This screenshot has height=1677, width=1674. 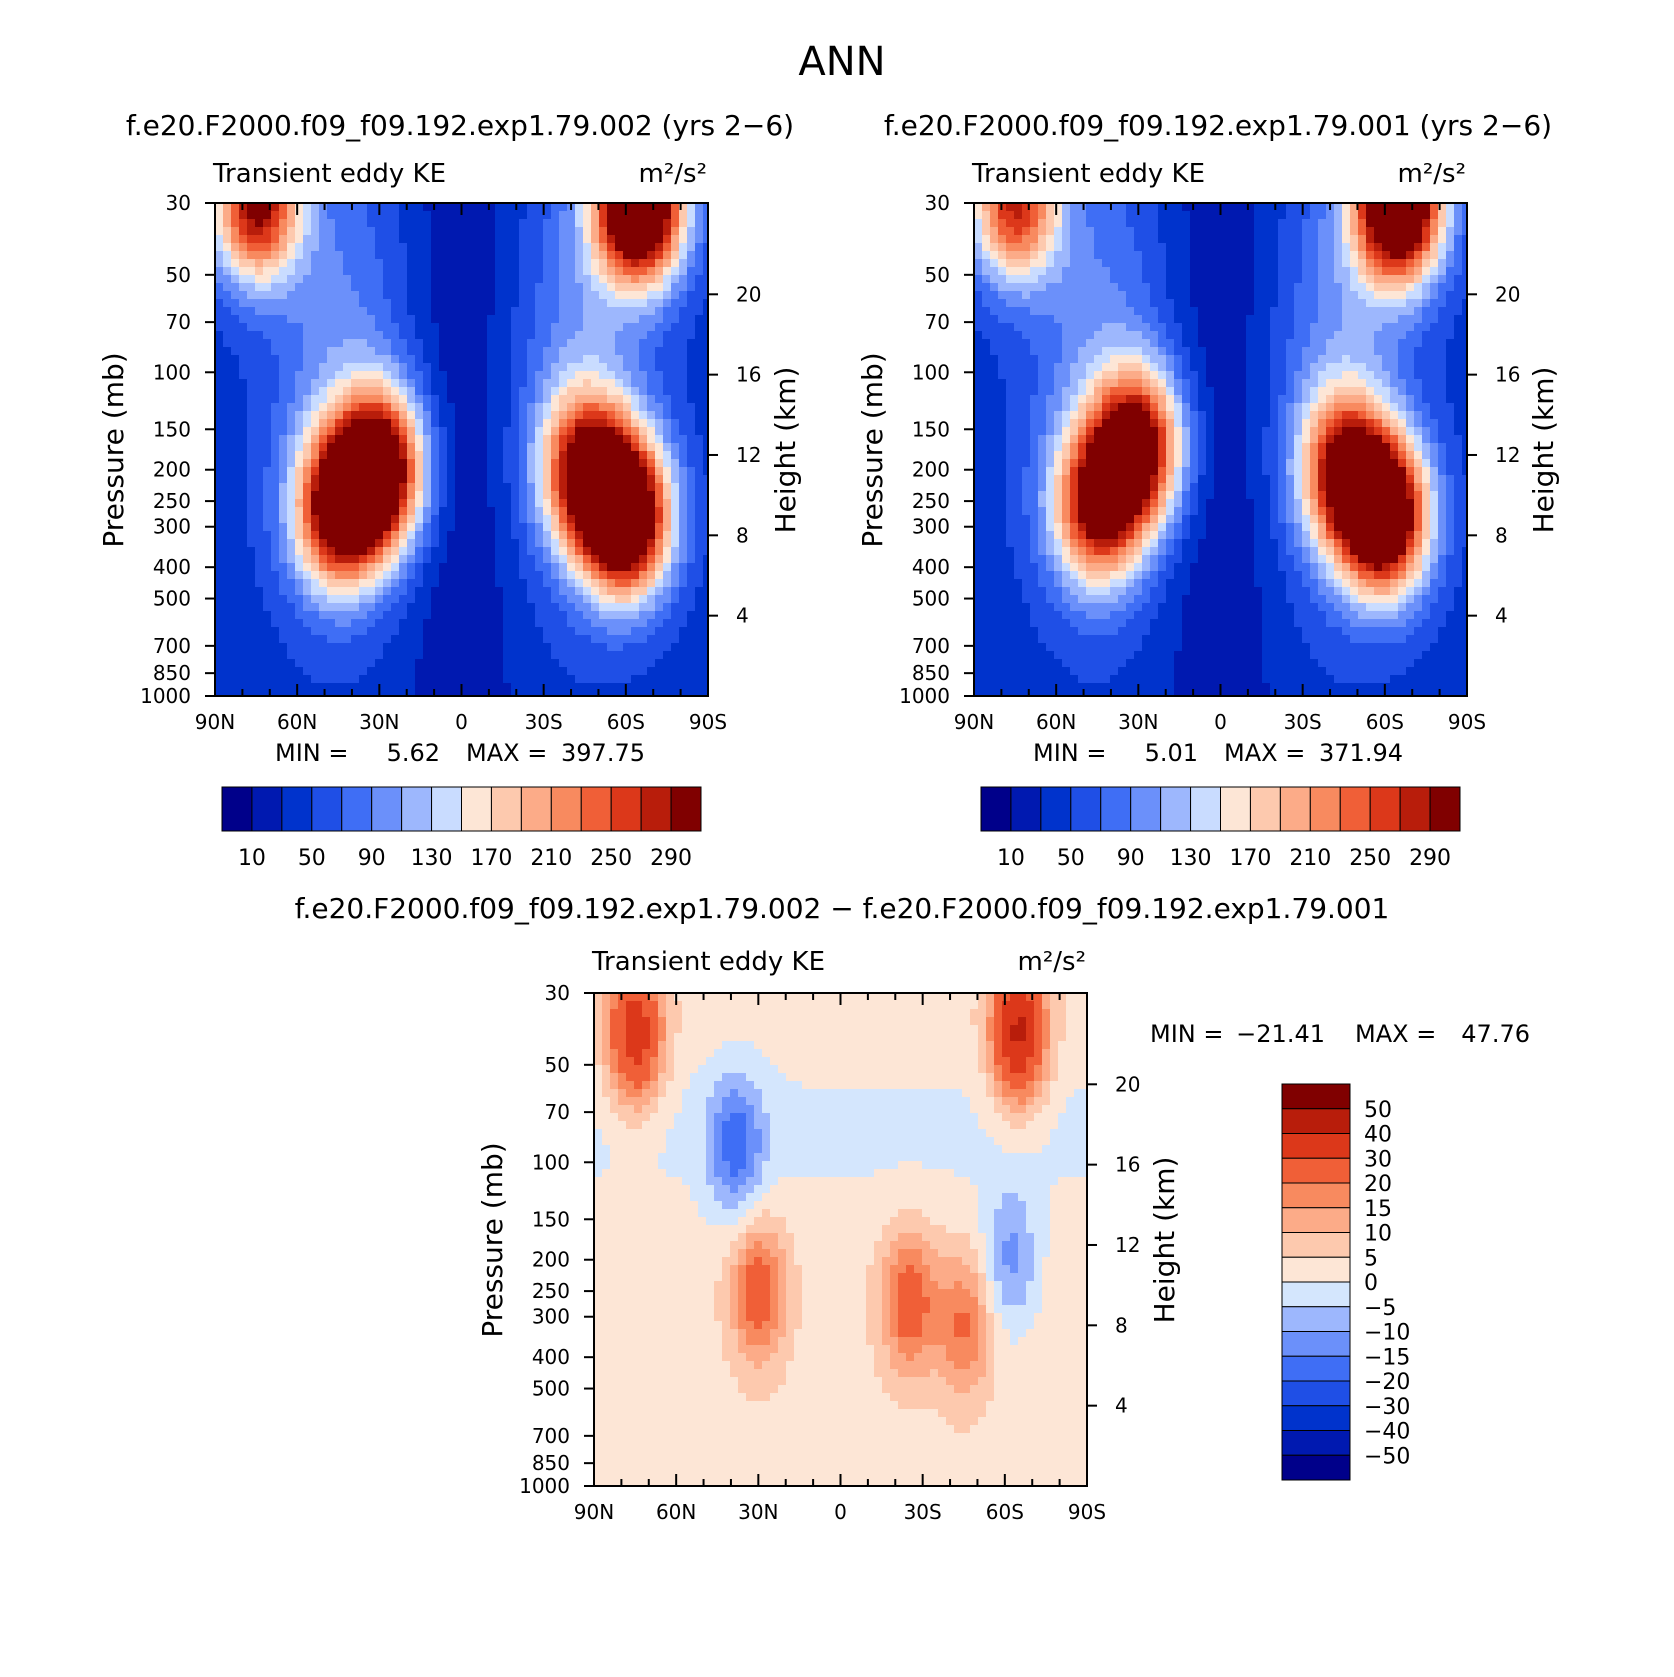 What do you see at coordinates (708, 722) in the screenshot?
I see `x-tick-label: 90S` at bounding box center [708, 722].